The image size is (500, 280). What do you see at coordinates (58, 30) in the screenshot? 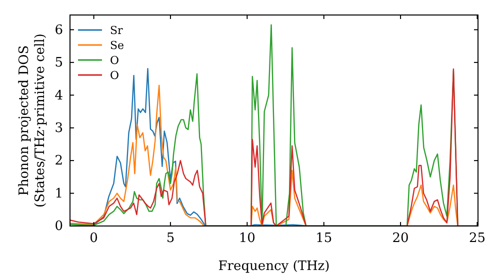
I see `y-tick-label: 6` at bounding box center [58, 30].